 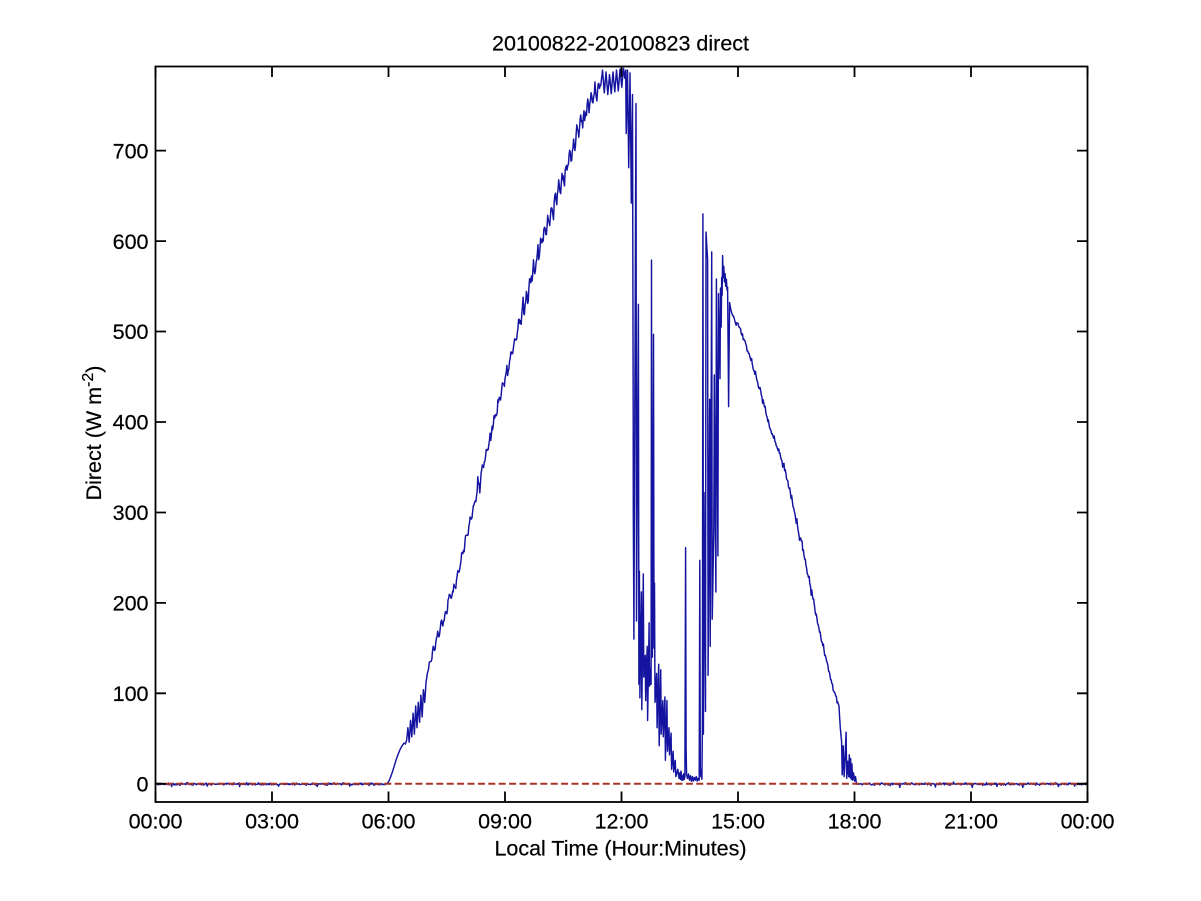 I want to click on svg-text: 12:00, so click(x=622, y=822).